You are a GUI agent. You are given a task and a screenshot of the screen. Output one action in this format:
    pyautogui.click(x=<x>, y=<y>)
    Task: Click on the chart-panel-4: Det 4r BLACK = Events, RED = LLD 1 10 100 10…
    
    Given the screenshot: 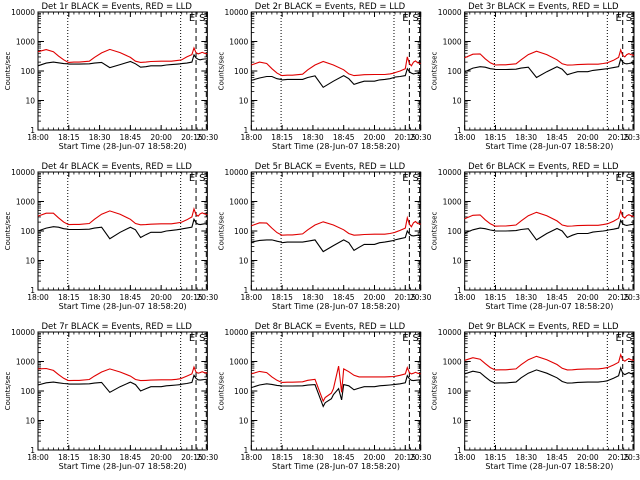 What is the action you would take?
    pyautogui.click(x=111, y=236)
    